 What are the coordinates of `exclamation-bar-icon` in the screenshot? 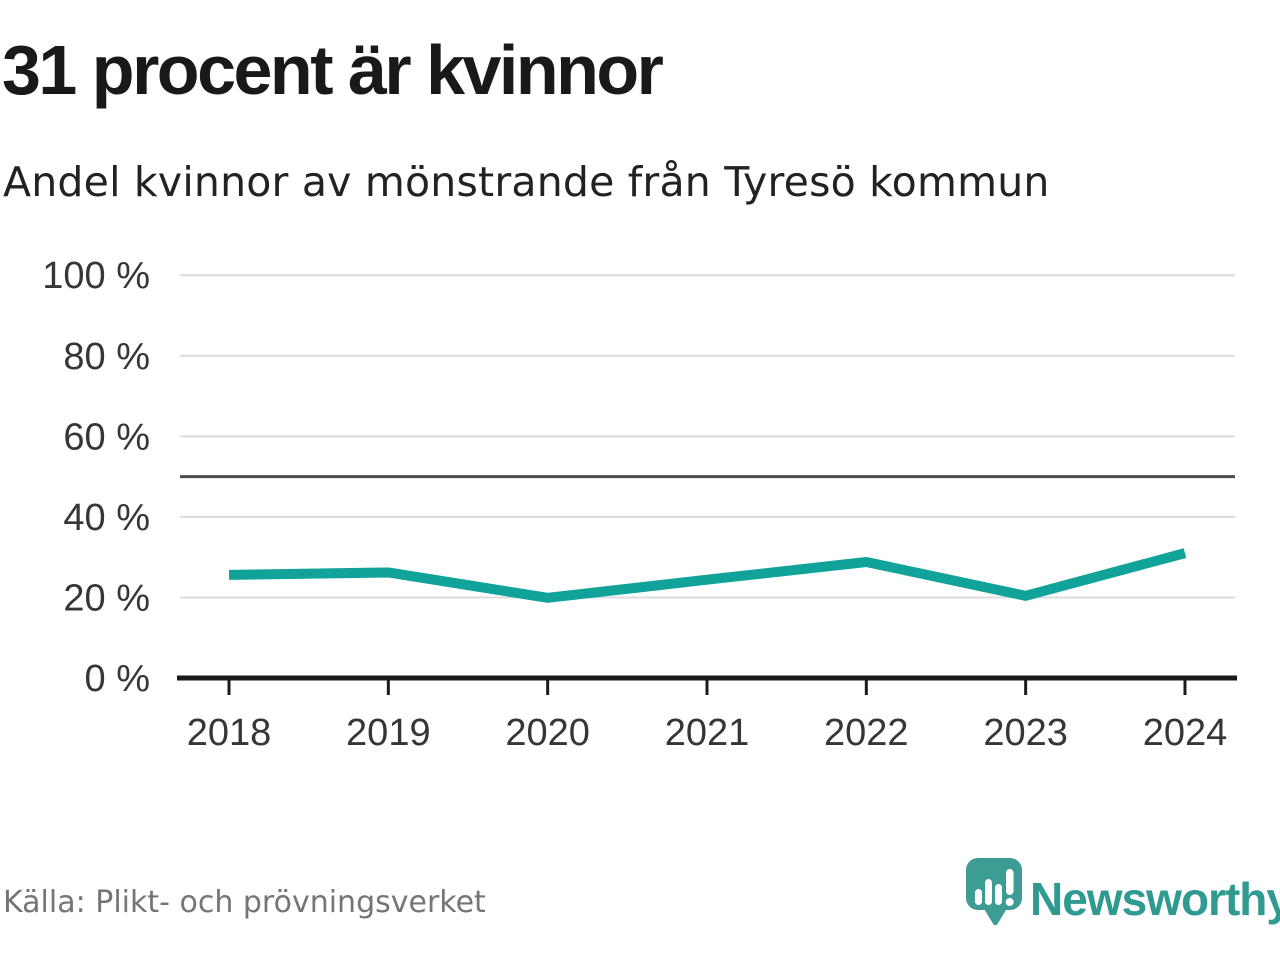 It's located at (1010, 882).